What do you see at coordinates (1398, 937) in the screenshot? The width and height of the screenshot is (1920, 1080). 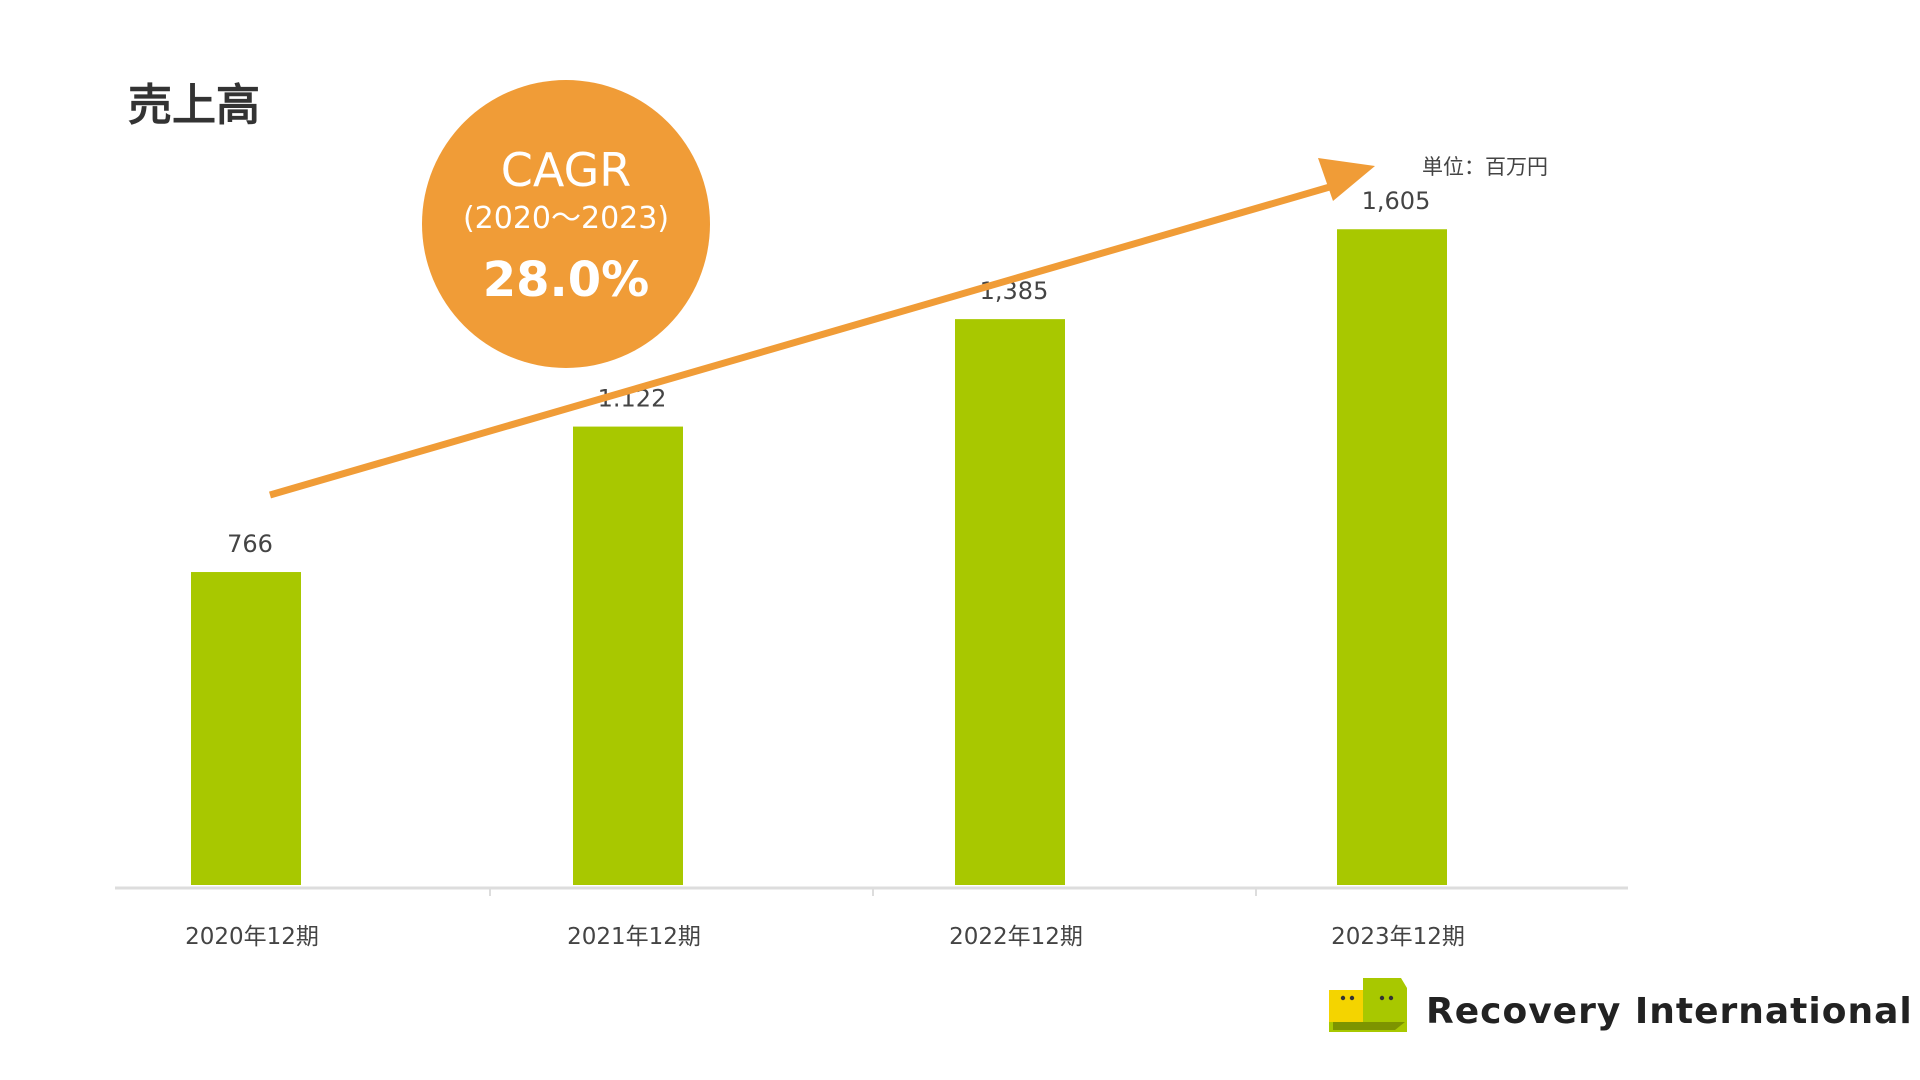 I see `x-tick-label-4: 2023年12期` at bounding box center [1398, 937].